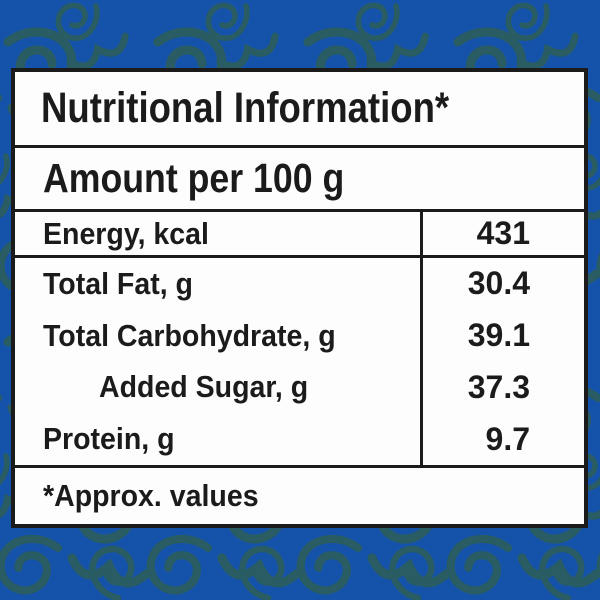 Image resolution: width=600 pixels, height=600 pixels. I want to click on added-sugar-value: 37.3, so click(498, 386).